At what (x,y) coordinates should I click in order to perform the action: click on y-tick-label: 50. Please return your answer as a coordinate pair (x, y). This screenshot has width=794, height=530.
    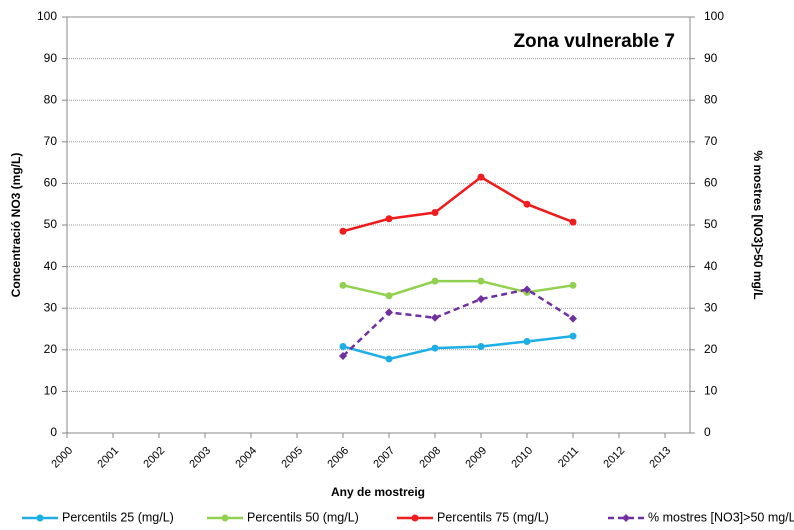
    Looking at the image, I should click on (51, 224).